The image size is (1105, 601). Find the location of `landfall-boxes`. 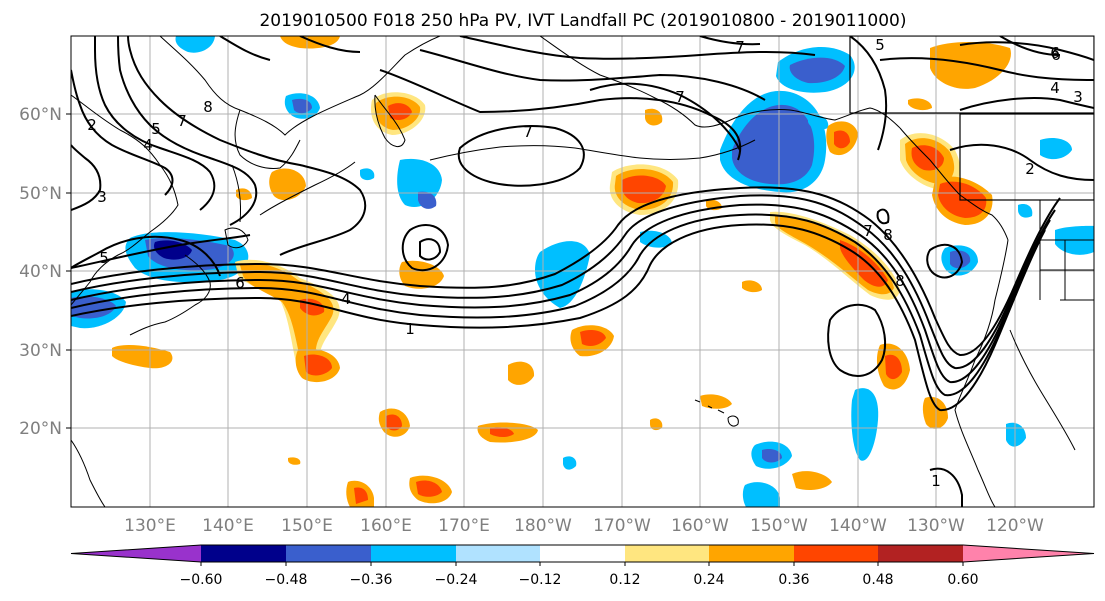

landfall-boxes is located at coordinates (971, 118).